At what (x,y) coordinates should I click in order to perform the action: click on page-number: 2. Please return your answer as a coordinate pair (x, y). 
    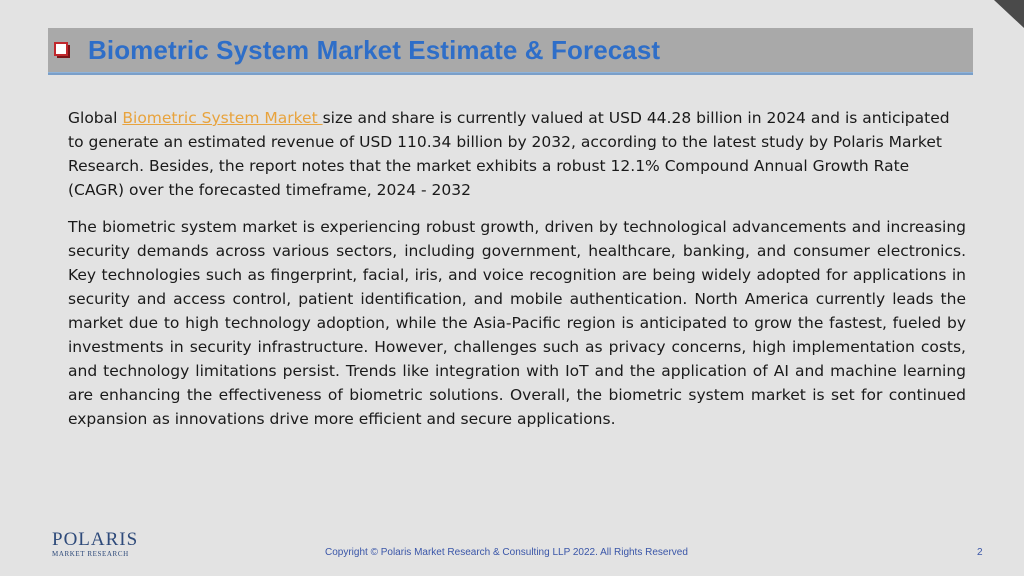
    Looking at the image, I should click on (980, 552).